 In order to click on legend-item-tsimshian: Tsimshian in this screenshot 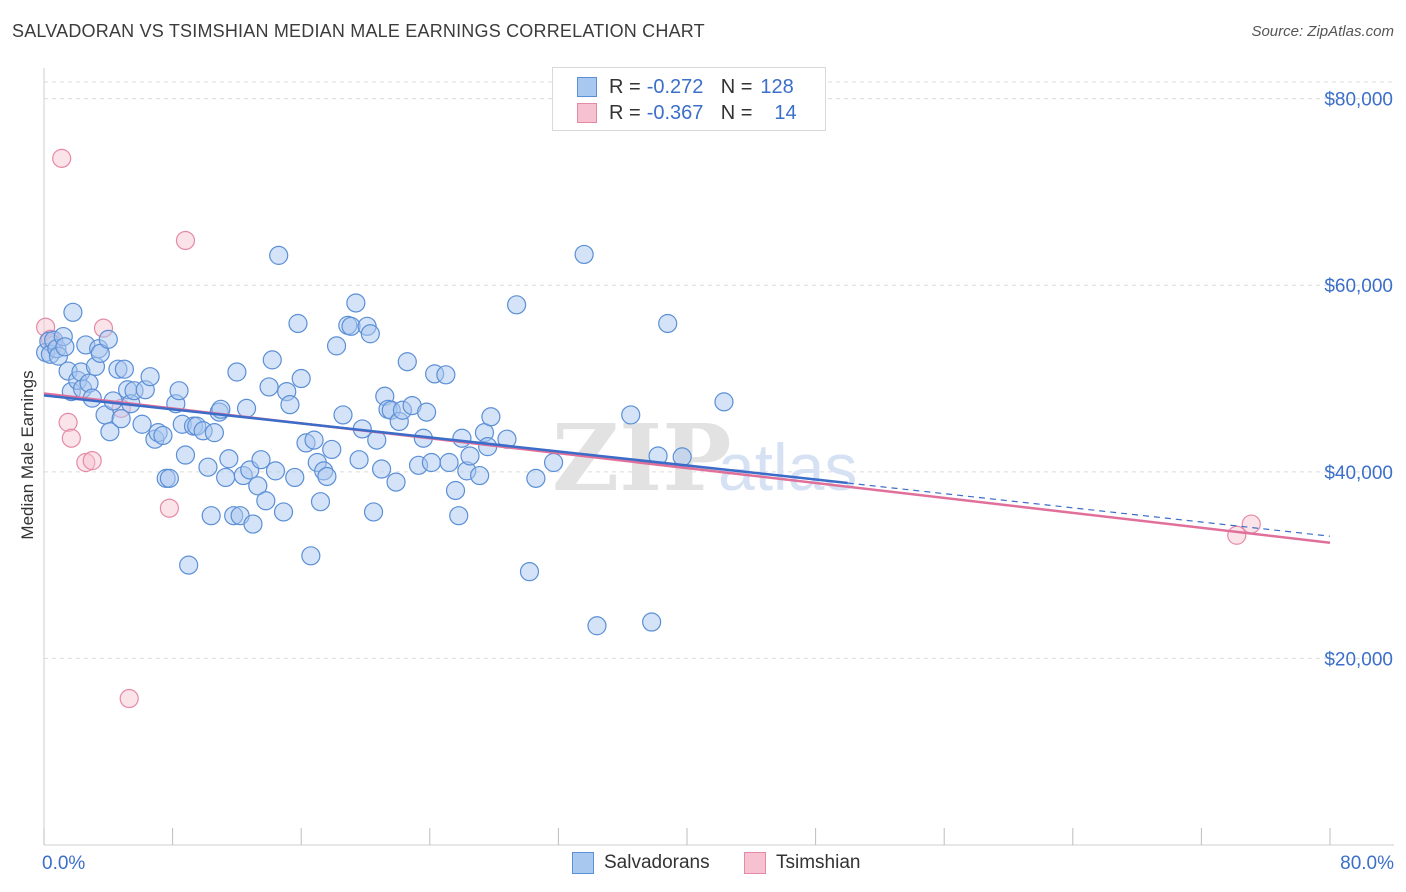, I will do `click(802, 863)`.